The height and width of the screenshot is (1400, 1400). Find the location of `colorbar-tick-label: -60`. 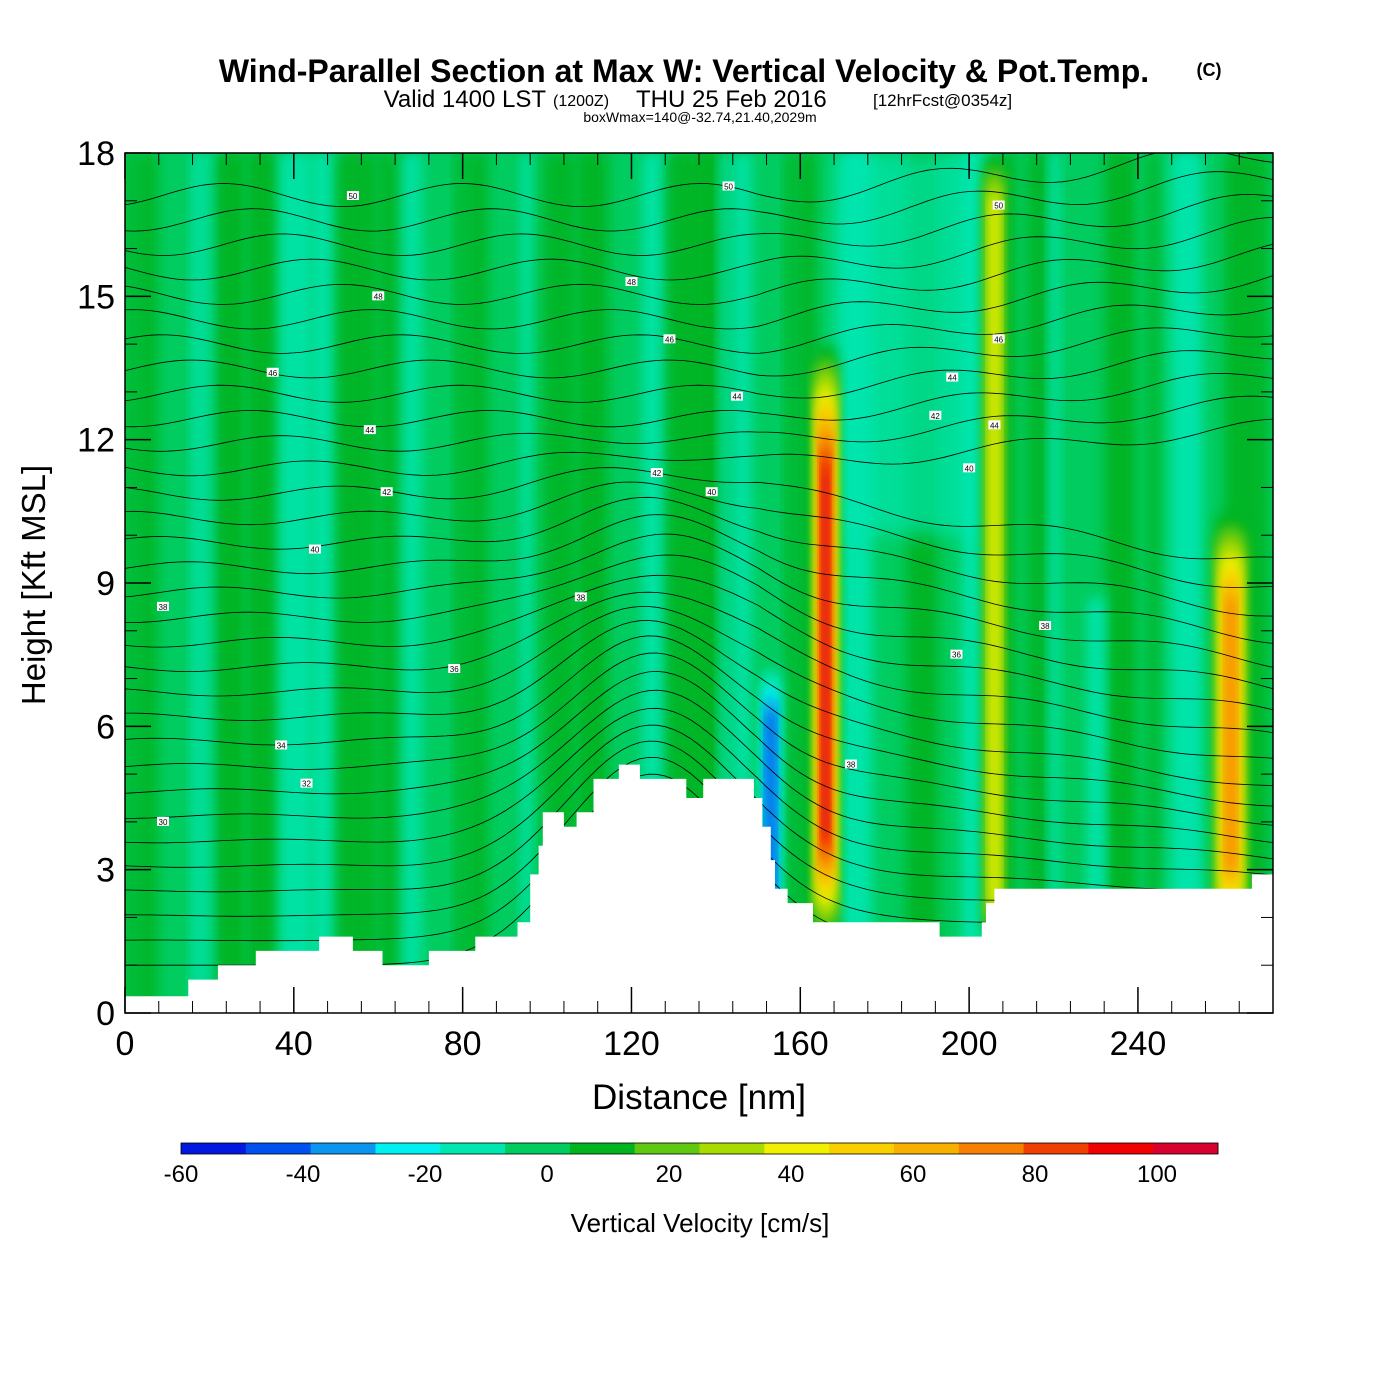

colorbar-tick-label: -60 is located at coordinates (181, 1174).